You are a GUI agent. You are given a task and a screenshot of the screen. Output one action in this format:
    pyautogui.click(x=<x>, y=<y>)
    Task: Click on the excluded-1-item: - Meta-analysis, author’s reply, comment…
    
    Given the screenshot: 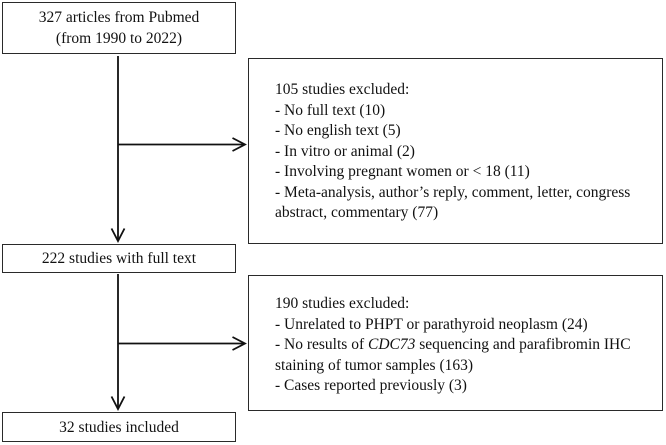 What is the action you would take?
    pyautogui.click(x=453, y=202)
    